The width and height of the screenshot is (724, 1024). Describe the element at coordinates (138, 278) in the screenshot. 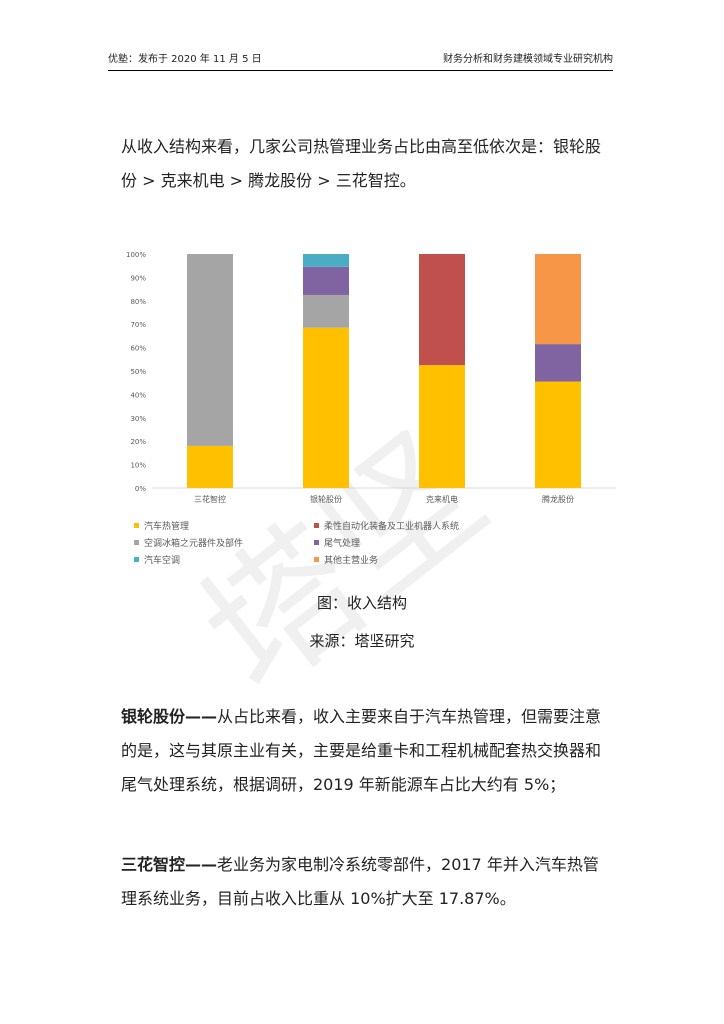

I see `y-tick-label: 90%` at that location.